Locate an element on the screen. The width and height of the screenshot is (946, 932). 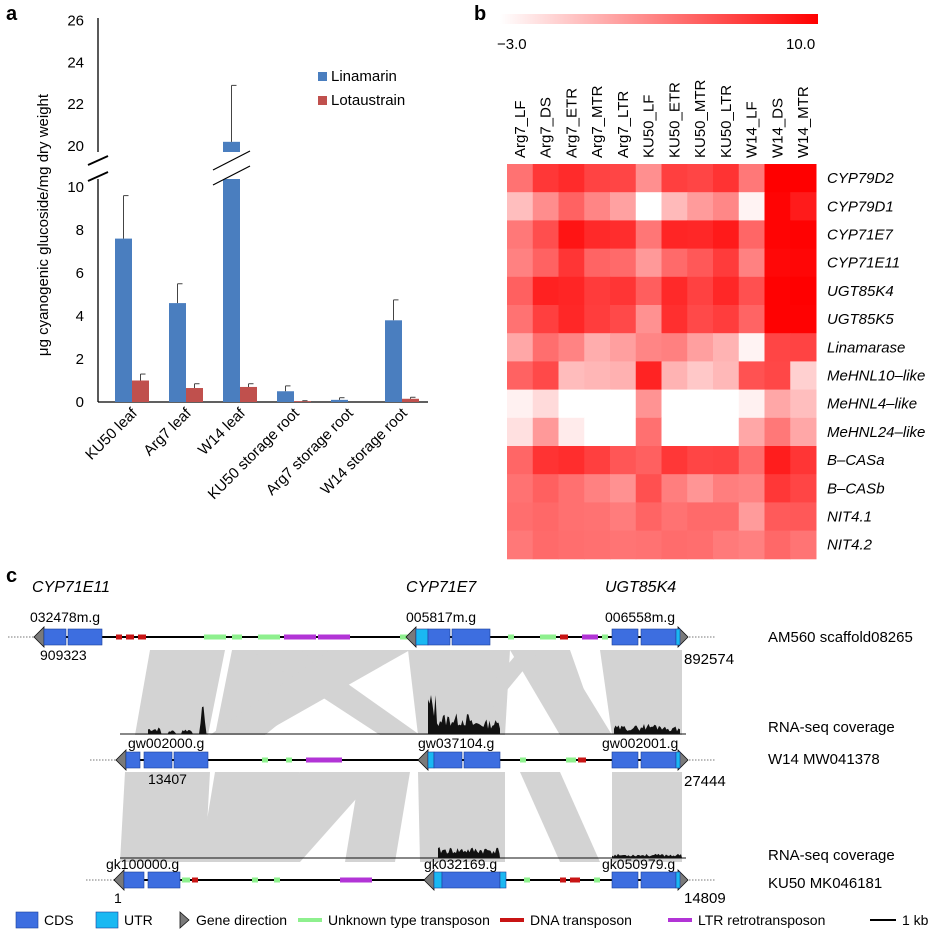
y-tick-label: 22 is located at coordinates (75, 104).